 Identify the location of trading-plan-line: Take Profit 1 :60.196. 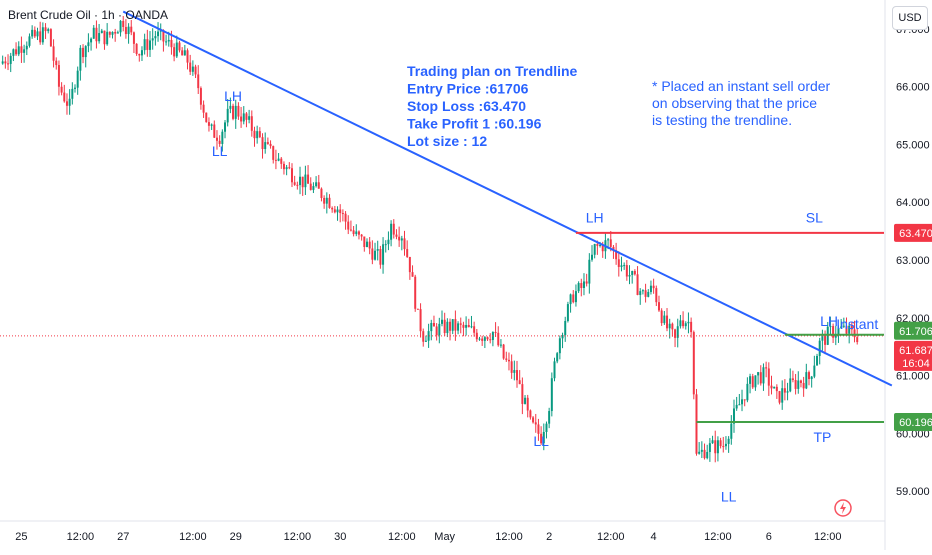
(474, 124).